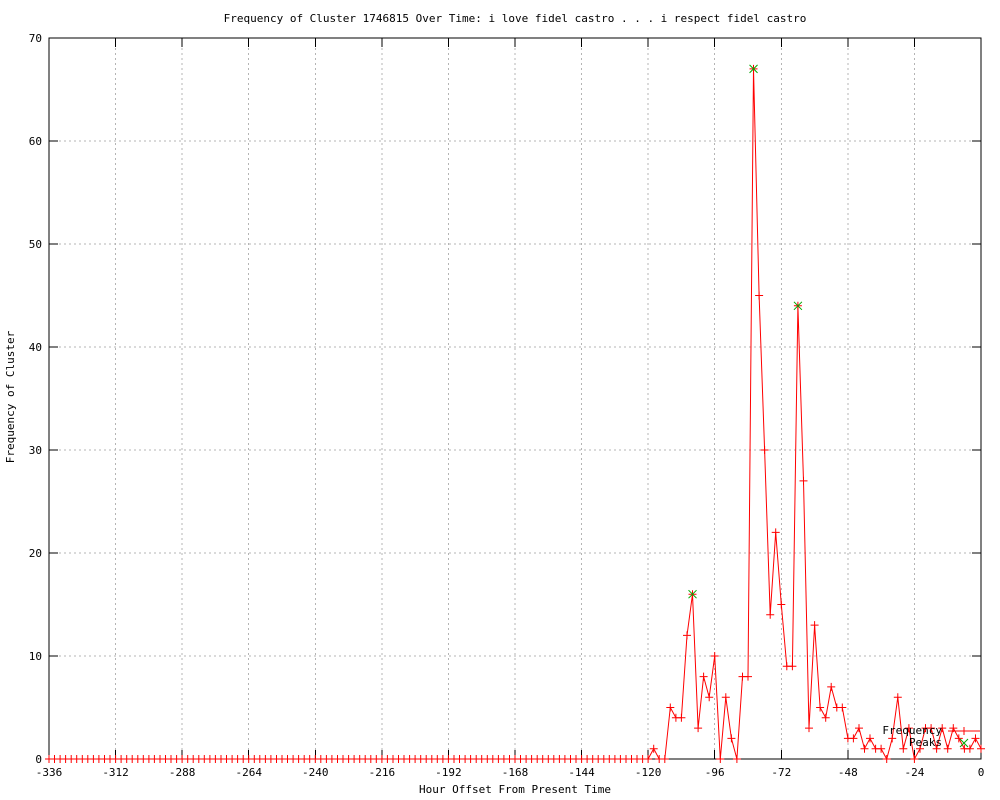  Describe the element at coordinates (964, 743) in the screenshot. I see `legend-peaks-sample` at that location.